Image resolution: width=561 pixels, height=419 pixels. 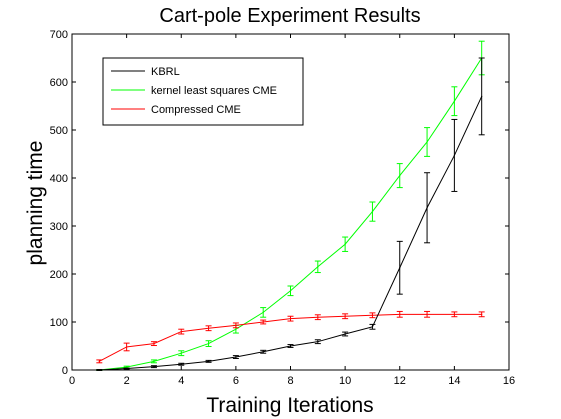 I want to click on x-axis-label: Training Iterations, so click(x=289, y=405).